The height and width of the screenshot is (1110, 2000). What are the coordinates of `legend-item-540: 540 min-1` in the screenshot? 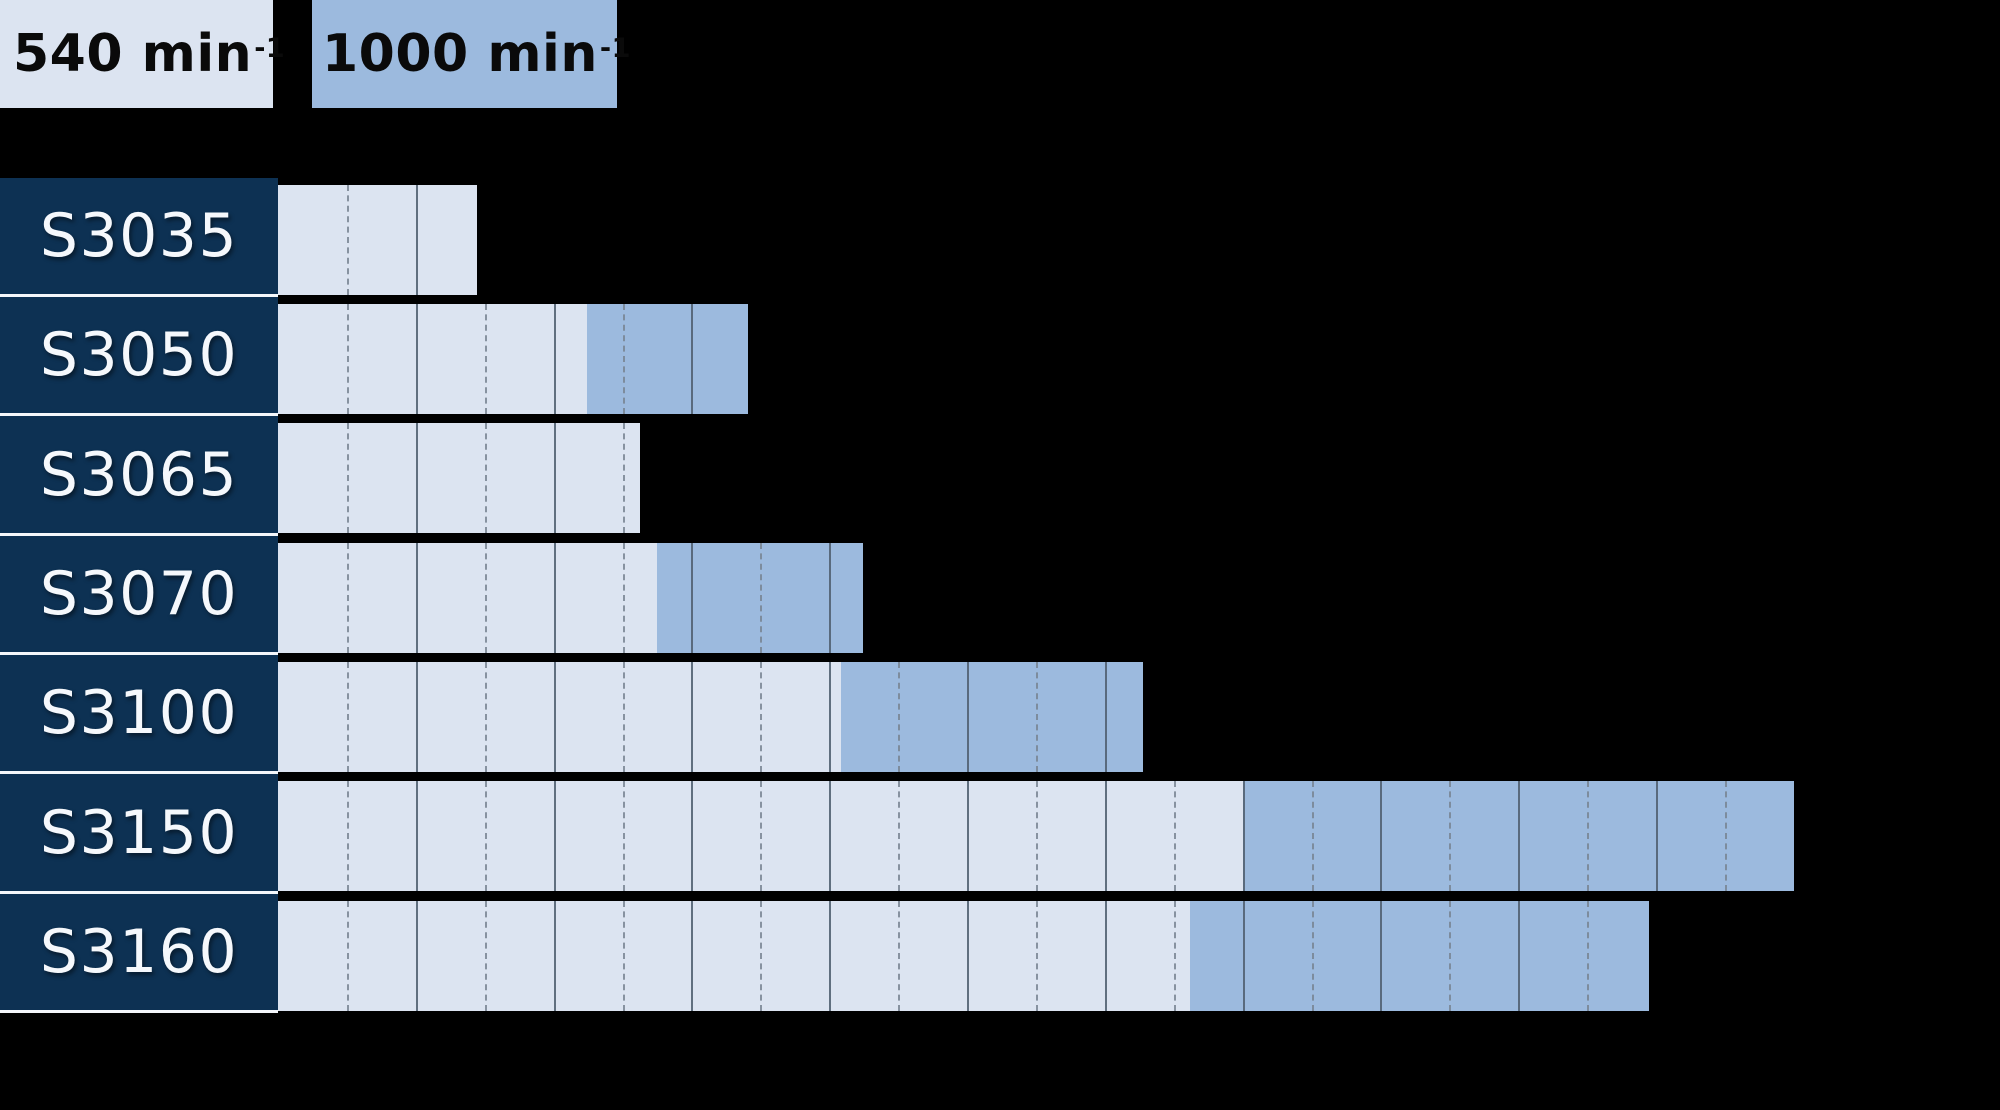 It's located at (142, 54).